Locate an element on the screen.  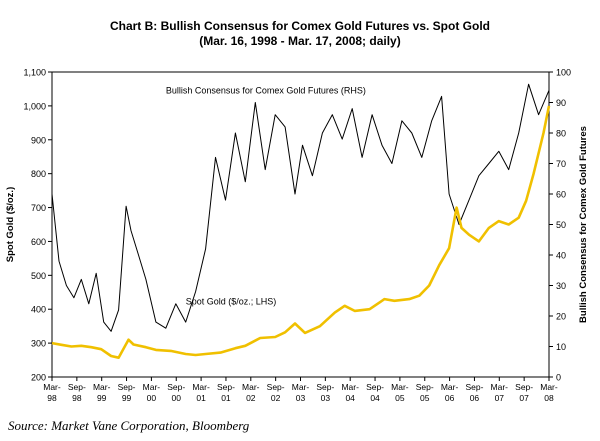
right-tick-label: 20 is located at coordinates (561, 317).